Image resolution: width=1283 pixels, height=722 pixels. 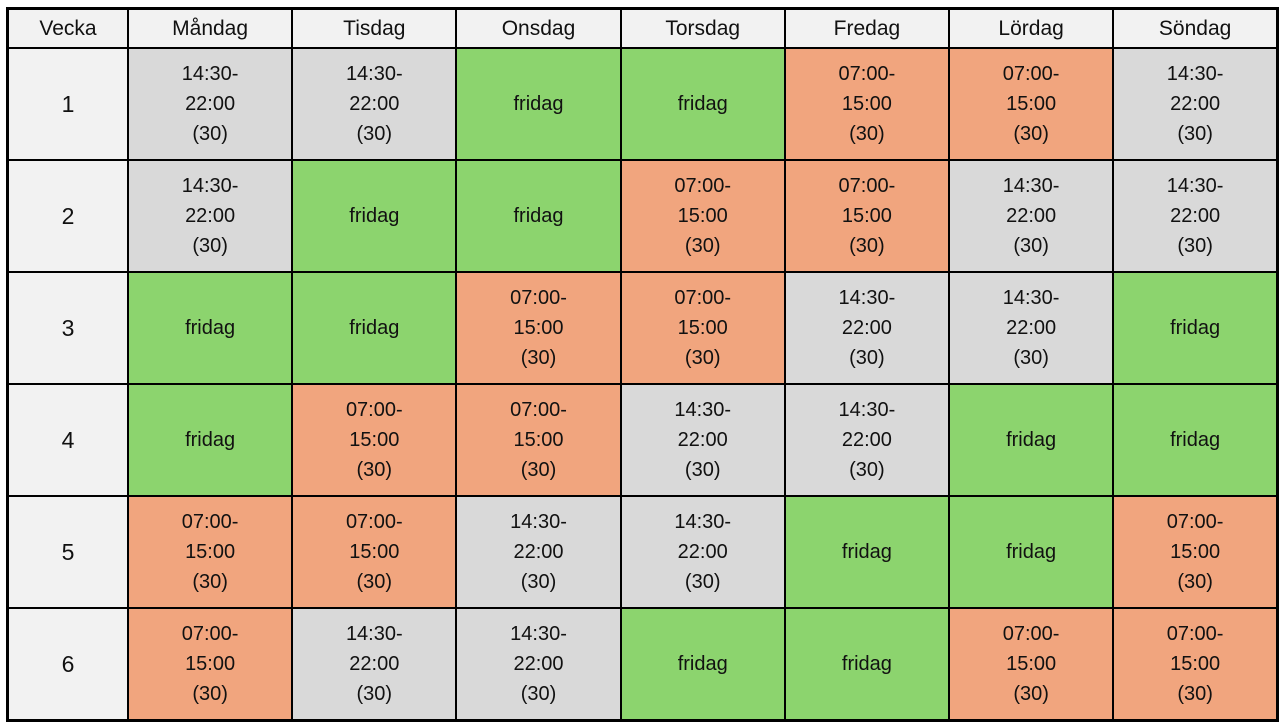 What do you see at coordinates (67, 664) in the screenshot?
I see `week-number-cell: 6` at bounding box center [67, 664].